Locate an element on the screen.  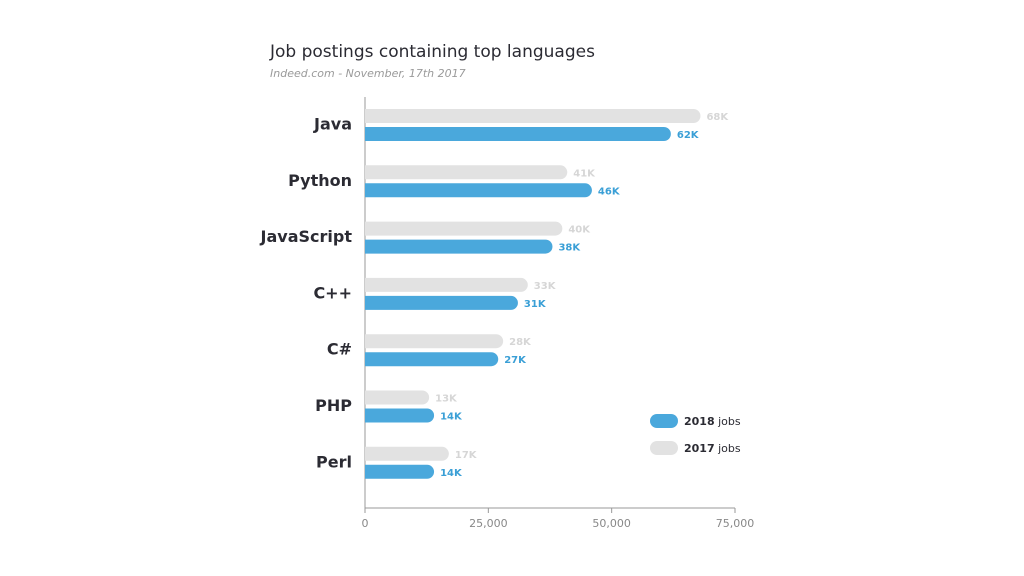
legend-label: 2018 jobs is located at coordinates (712, 421).